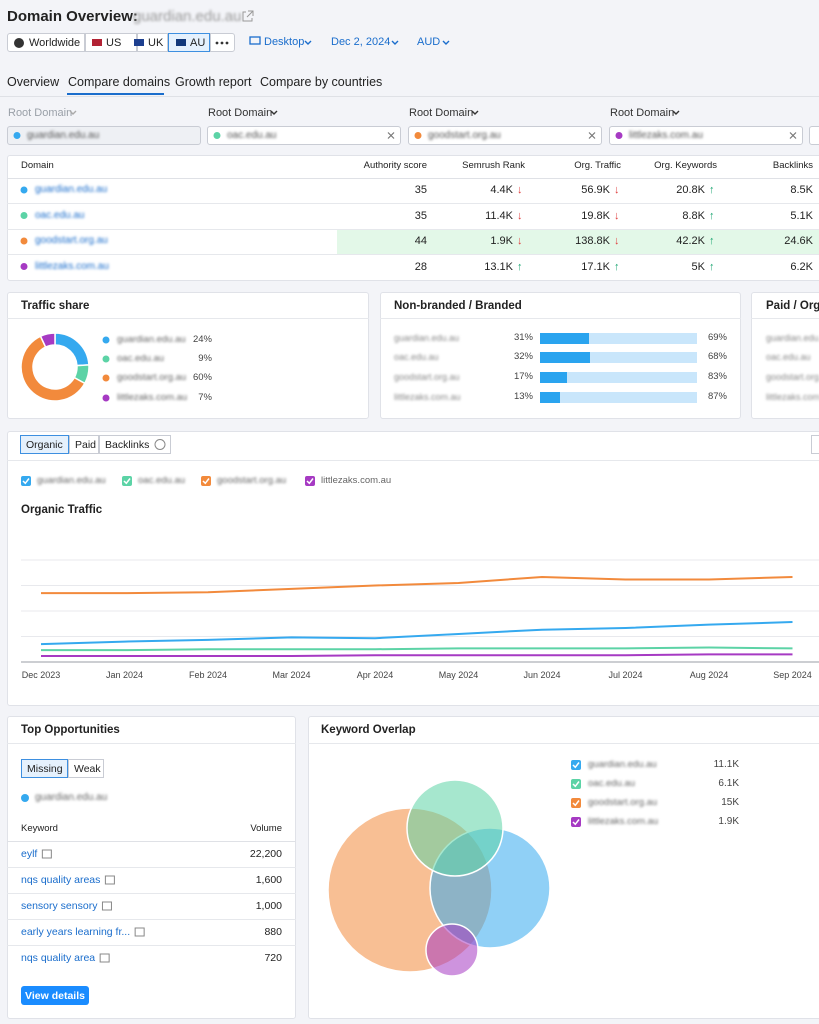  I want to click on location-label: AU, so click(198, 43).